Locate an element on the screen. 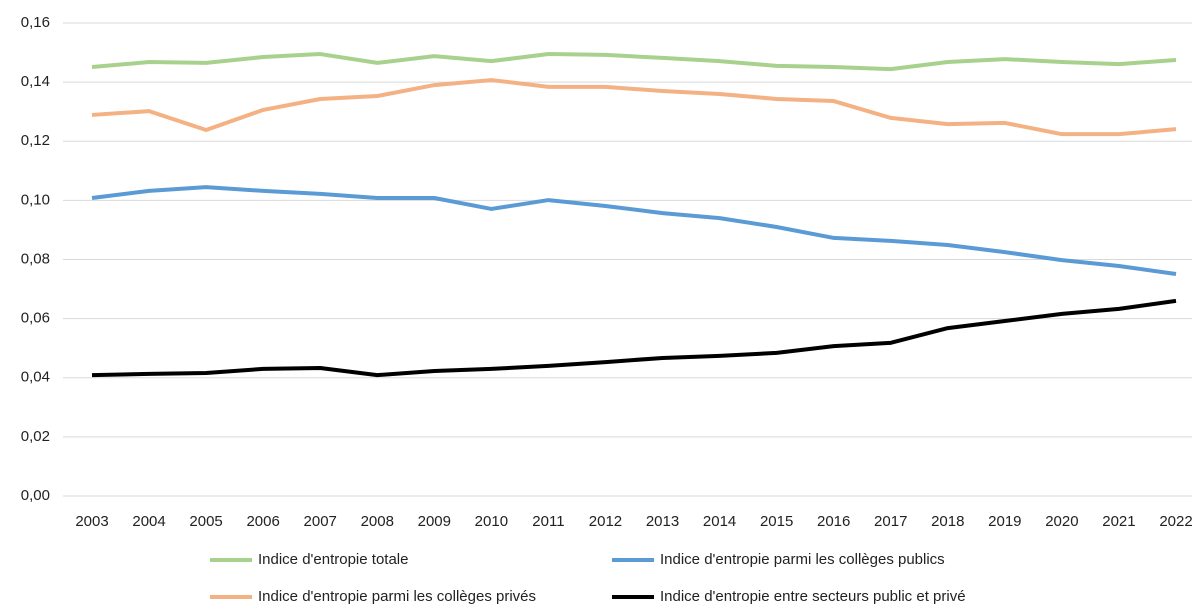 The image size is (1192, 606). y-tick-label: 0,06 is located at coordinates (35, 318).